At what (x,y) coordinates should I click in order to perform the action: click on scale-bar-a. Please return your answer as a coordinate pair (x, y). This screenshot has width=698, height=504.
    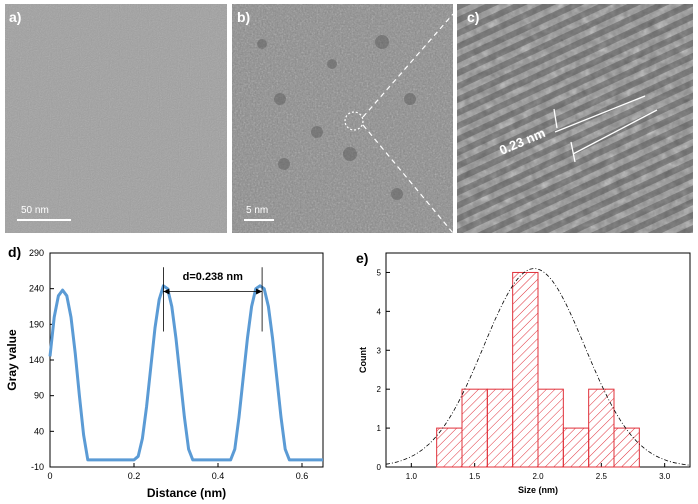
    Looking at the image, I should click on (44, 220).